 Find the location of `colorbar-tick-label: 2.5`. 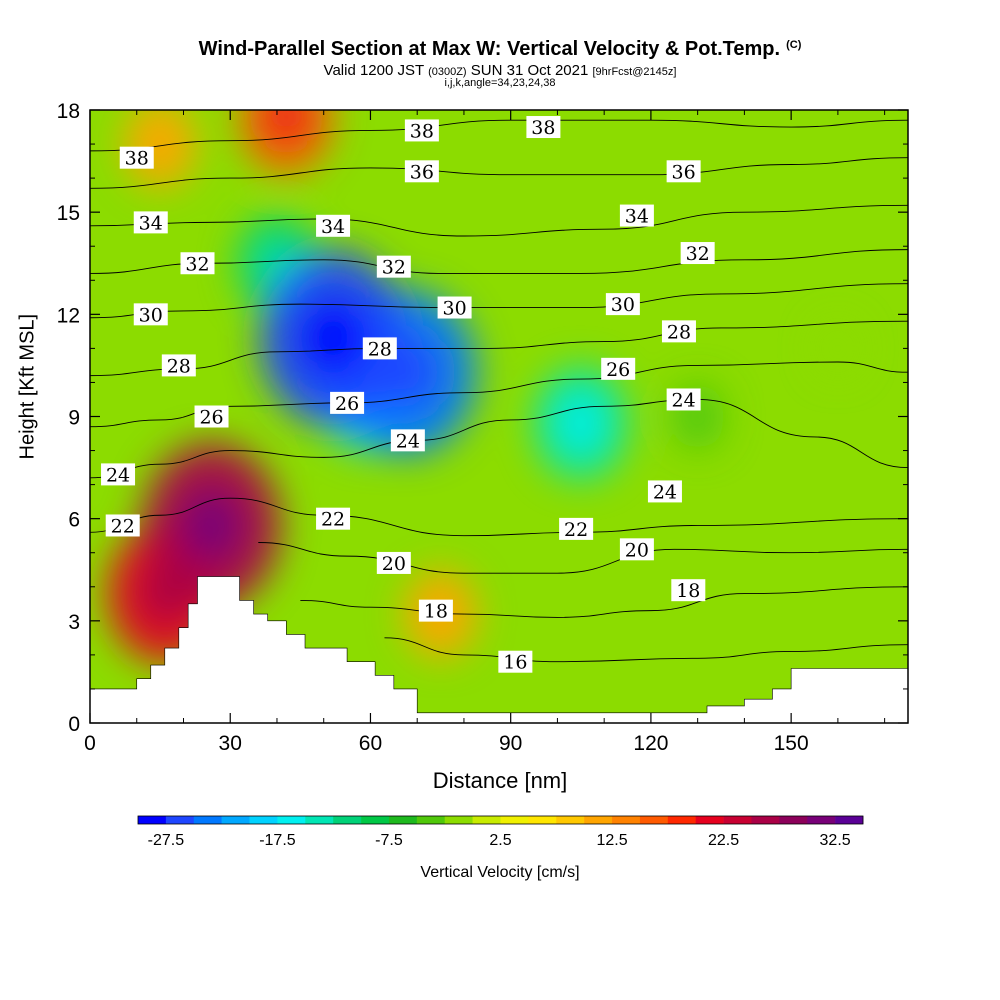

colorbar-tick-label: 2.5 is located at coordinates (500, 840).